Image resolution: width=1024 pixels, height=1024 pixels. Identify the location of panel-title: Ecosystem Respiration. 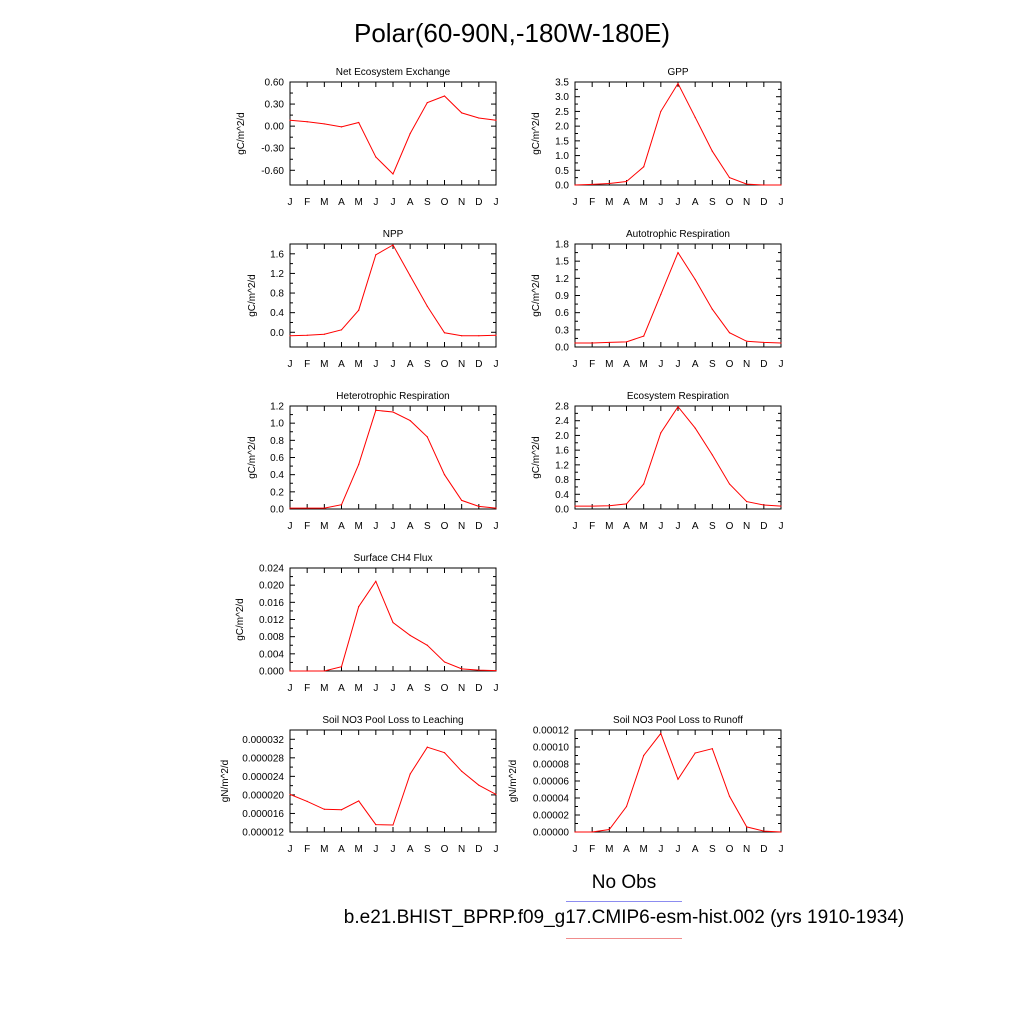
(678, 396).